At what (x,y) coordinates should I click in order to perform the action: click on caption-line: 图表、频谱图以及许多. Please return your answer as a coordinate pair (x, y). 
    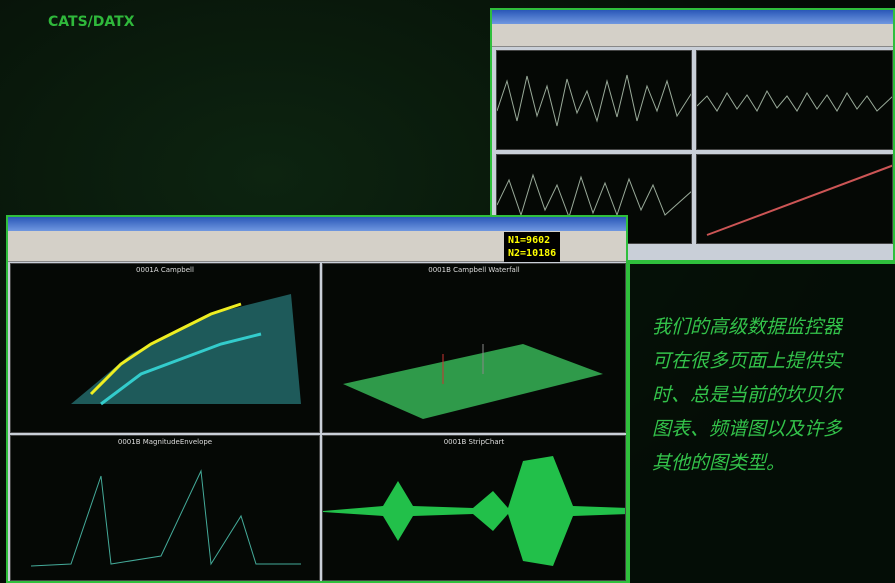
    Looking at the image, I should click on (747, 429).